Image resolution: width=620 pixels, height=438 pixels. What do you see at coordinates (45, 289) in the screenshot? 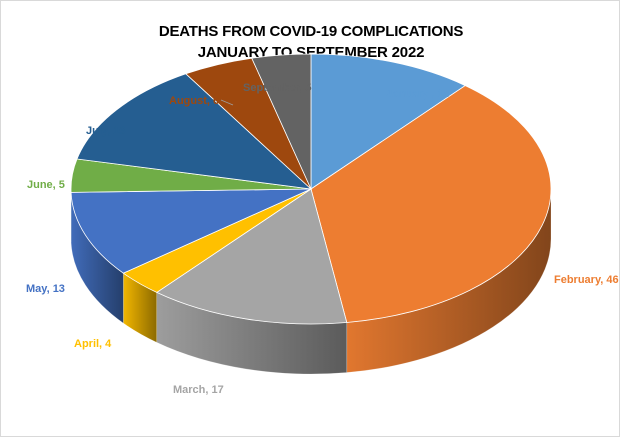
I see `data-label-may: May, 13` at bounding box center [45, 289].